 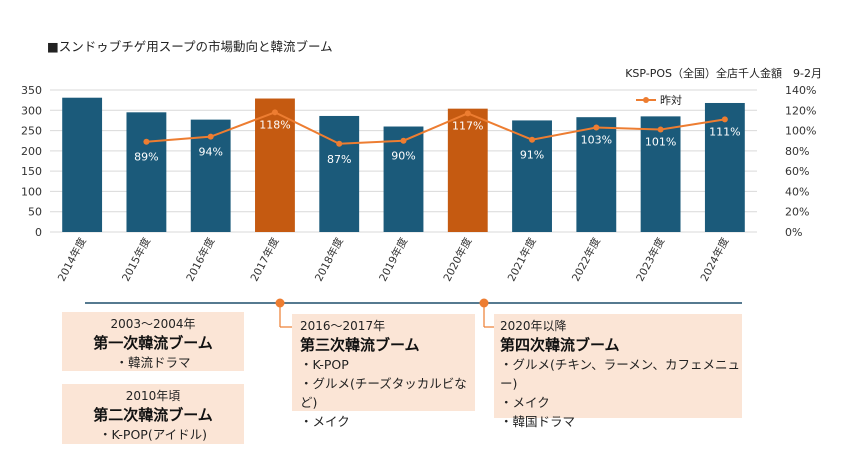 What do you see at coordinates (800, 110) in the screenshot?
I see `right-tick-label: 120%` at bounding box center [800, 110].